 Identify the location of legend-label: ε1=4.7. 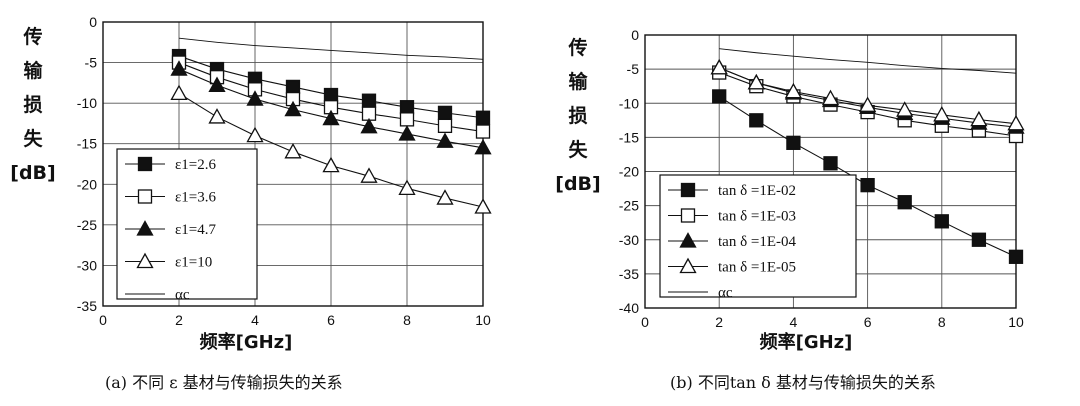
(196, 230).